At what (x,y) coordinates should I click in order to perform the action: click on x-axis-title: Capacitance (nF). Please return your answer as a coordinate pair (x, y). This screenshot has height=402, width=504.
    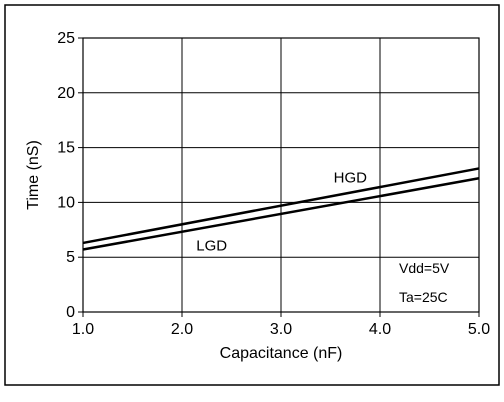
    Looking at the image, I should click on (281, 353).